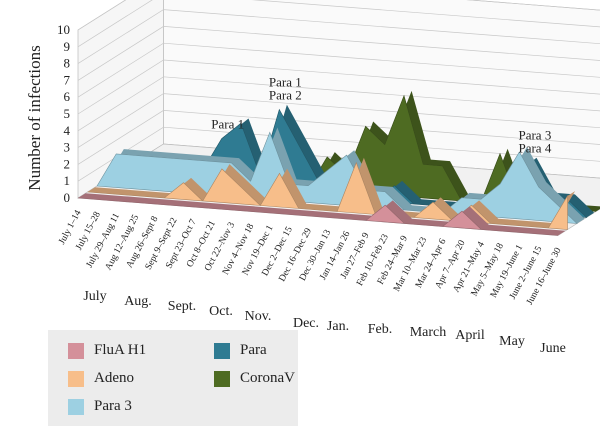  I want to click on legend-label-para: Para, so click(253, 350).